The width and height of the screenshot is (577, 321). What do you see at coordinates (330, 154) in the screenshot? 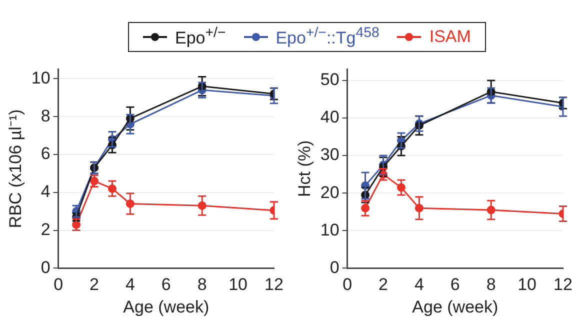
I see `y-tick-label: 30` at bounding box center [330, 154].